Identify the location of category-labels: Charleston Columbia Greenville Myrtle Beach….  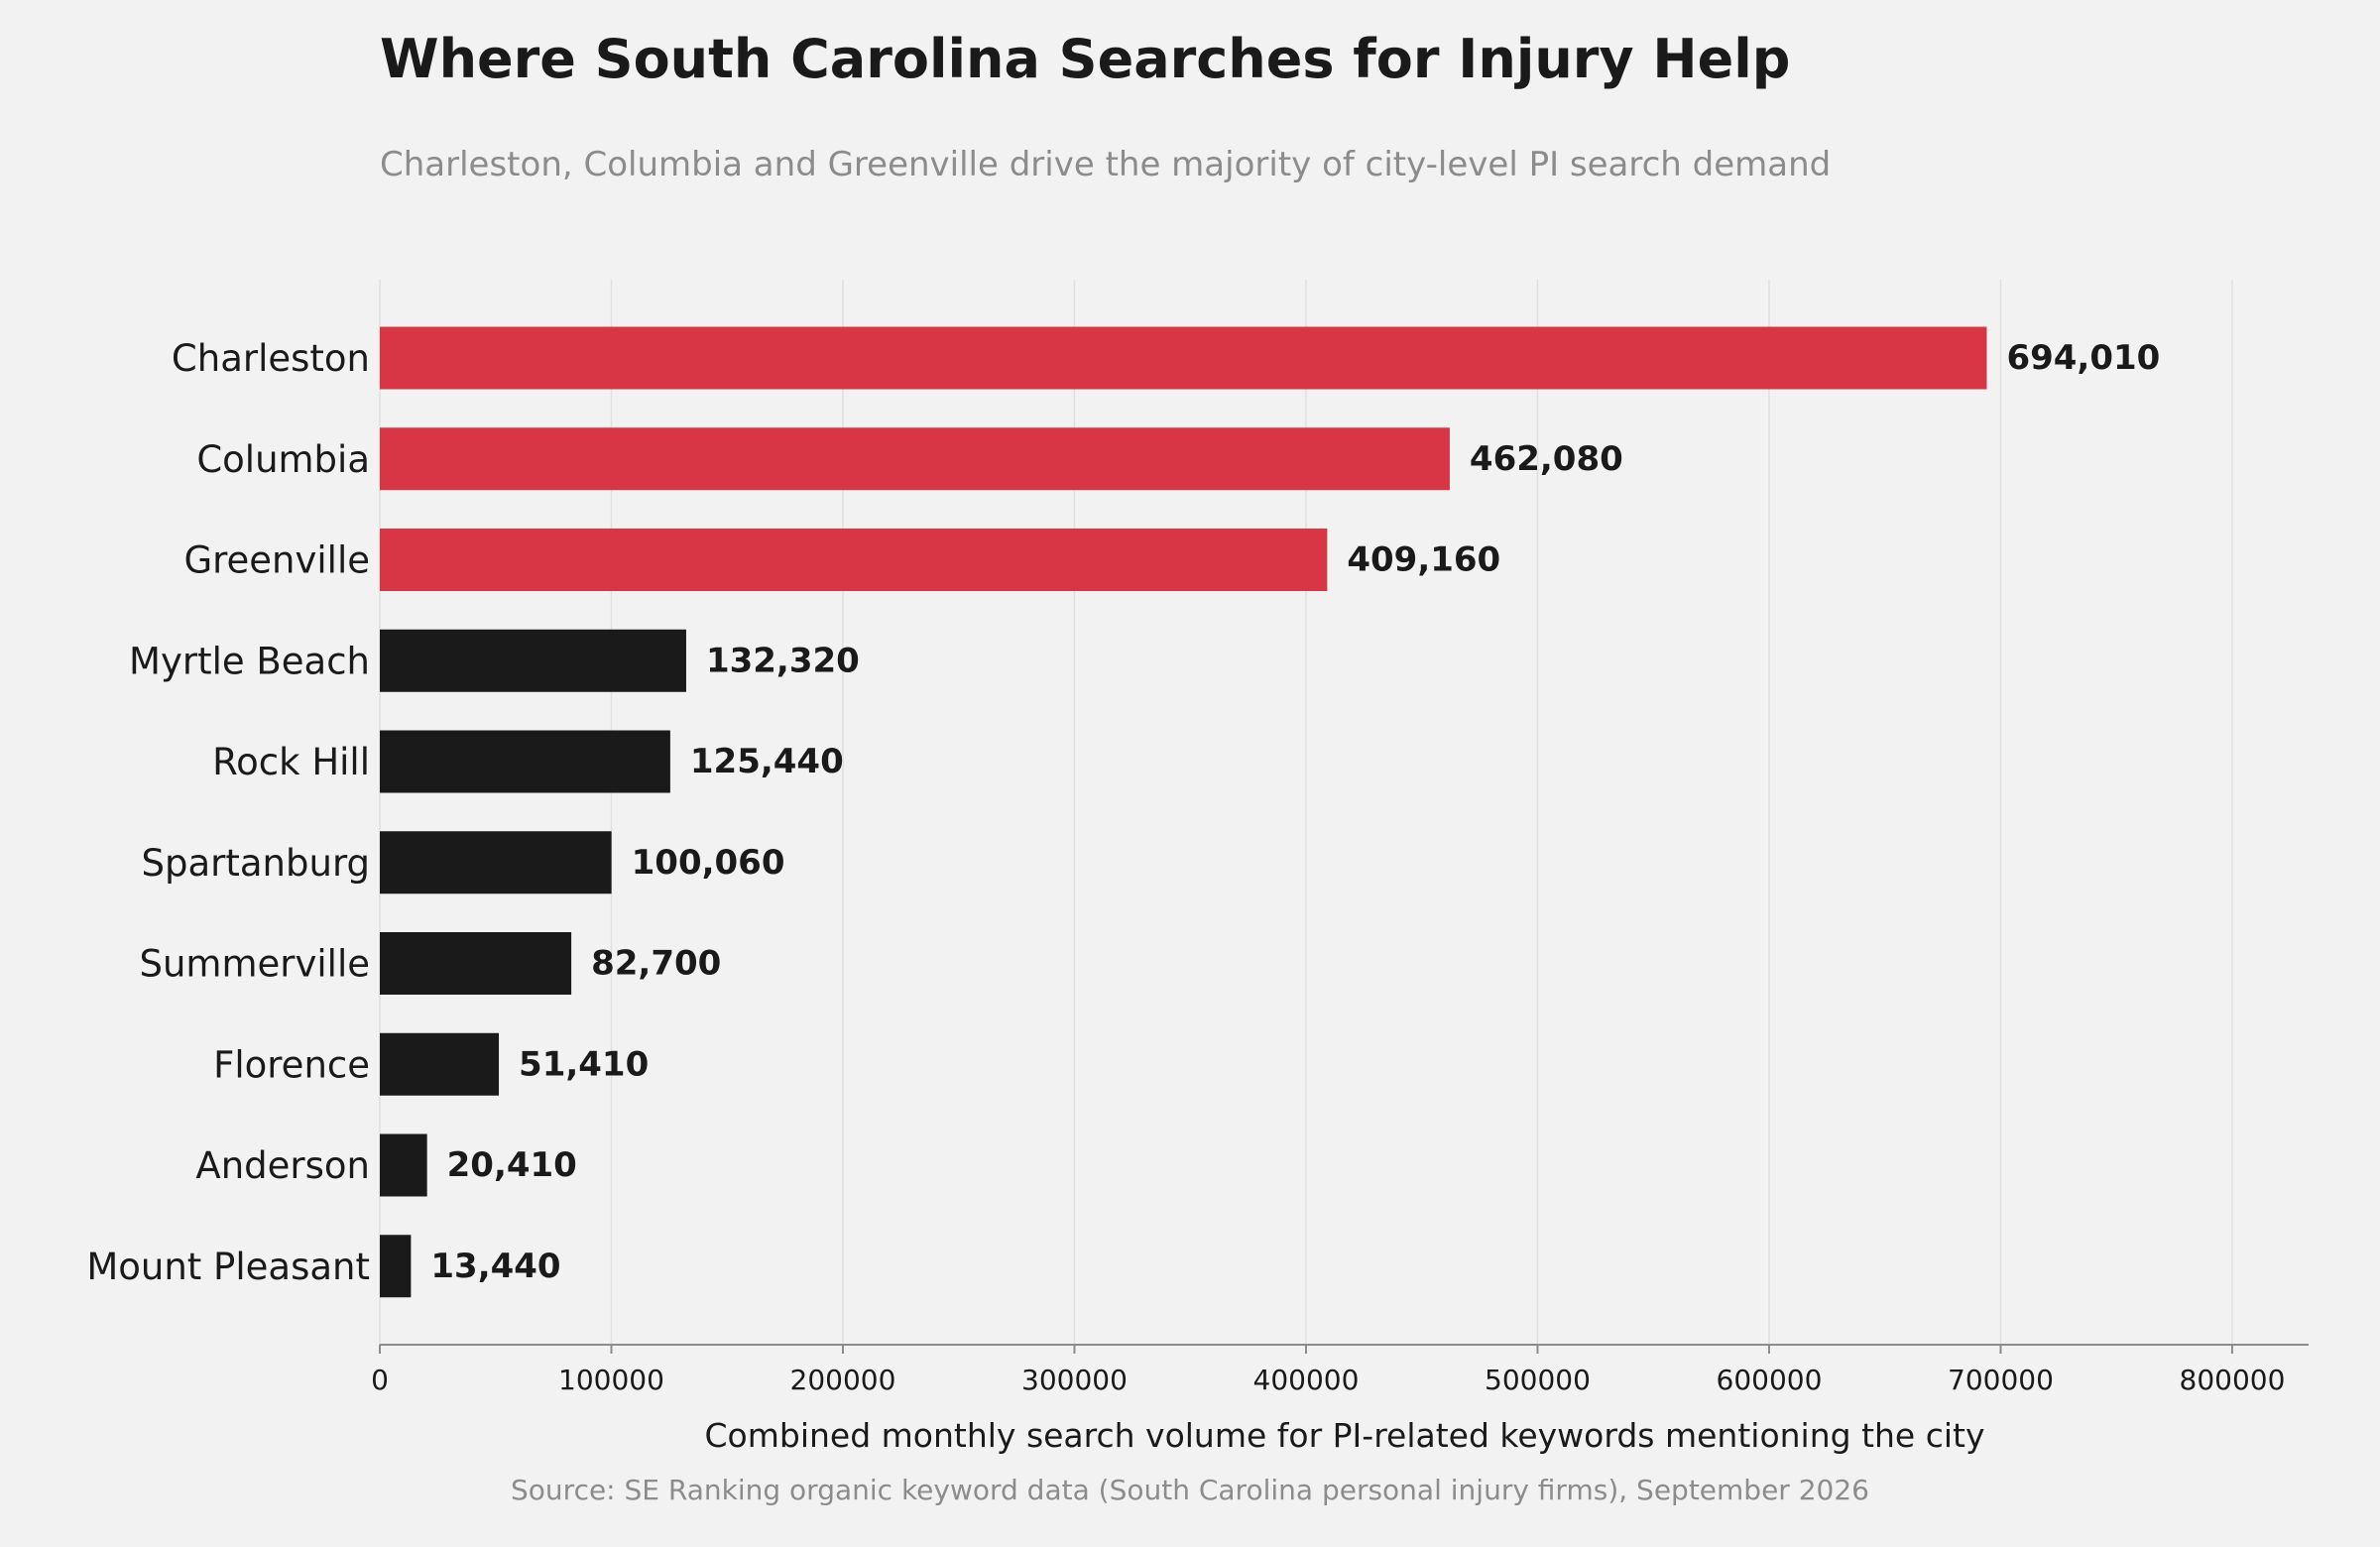
(228, 812).